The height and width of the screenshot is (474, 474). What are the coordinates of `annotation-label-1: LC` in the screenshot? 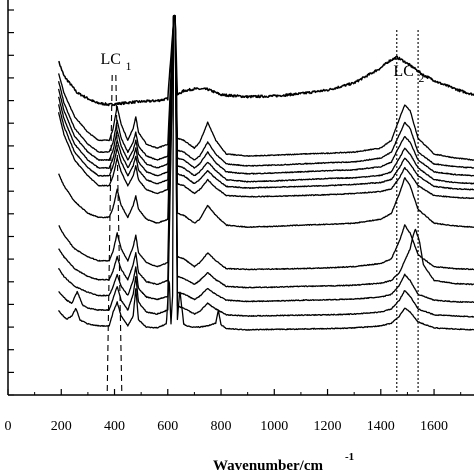 It's located at (111, 59).